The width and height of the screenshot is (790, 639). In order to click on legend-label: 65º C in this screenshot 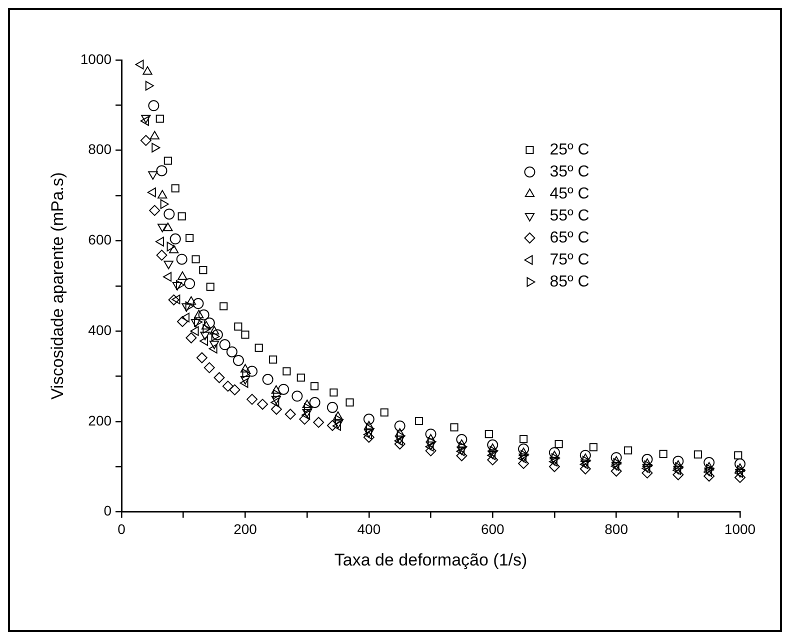, I will do `click(570, 237)`.